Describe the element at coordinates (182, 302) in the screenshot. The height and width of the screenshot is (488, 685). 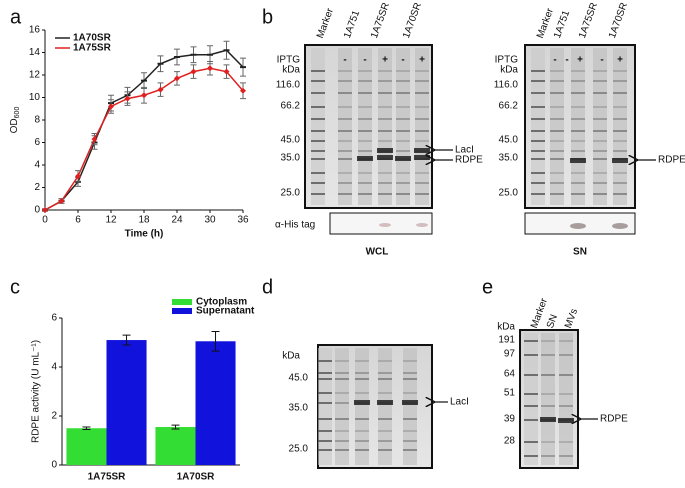
I see `legend-swatch` at that location.